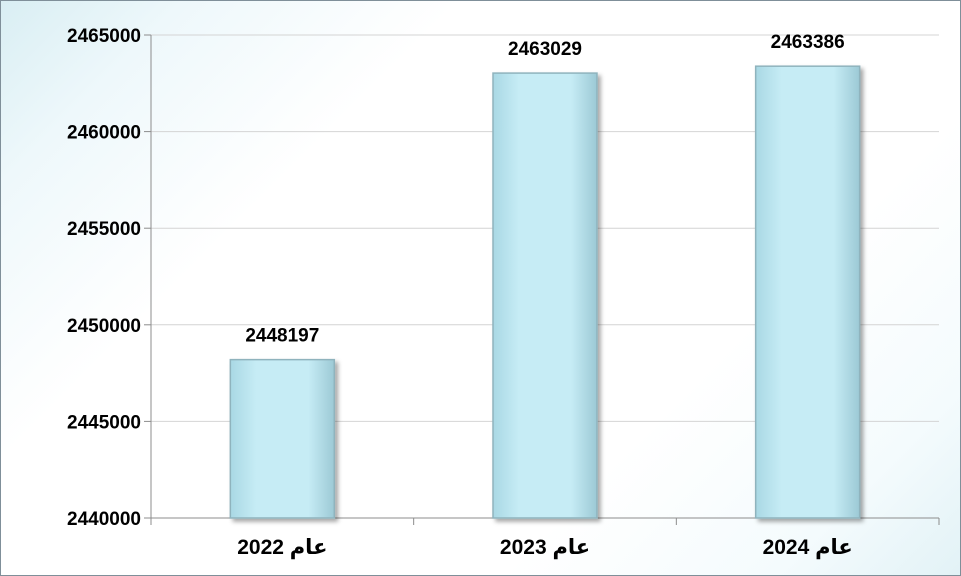 The width and height of the screenshot is (961, 576). What do you see at coordinates (104, 229) in the screenshot?
I see `y-tick-label: 2455000` at bounding box center [104, 229].